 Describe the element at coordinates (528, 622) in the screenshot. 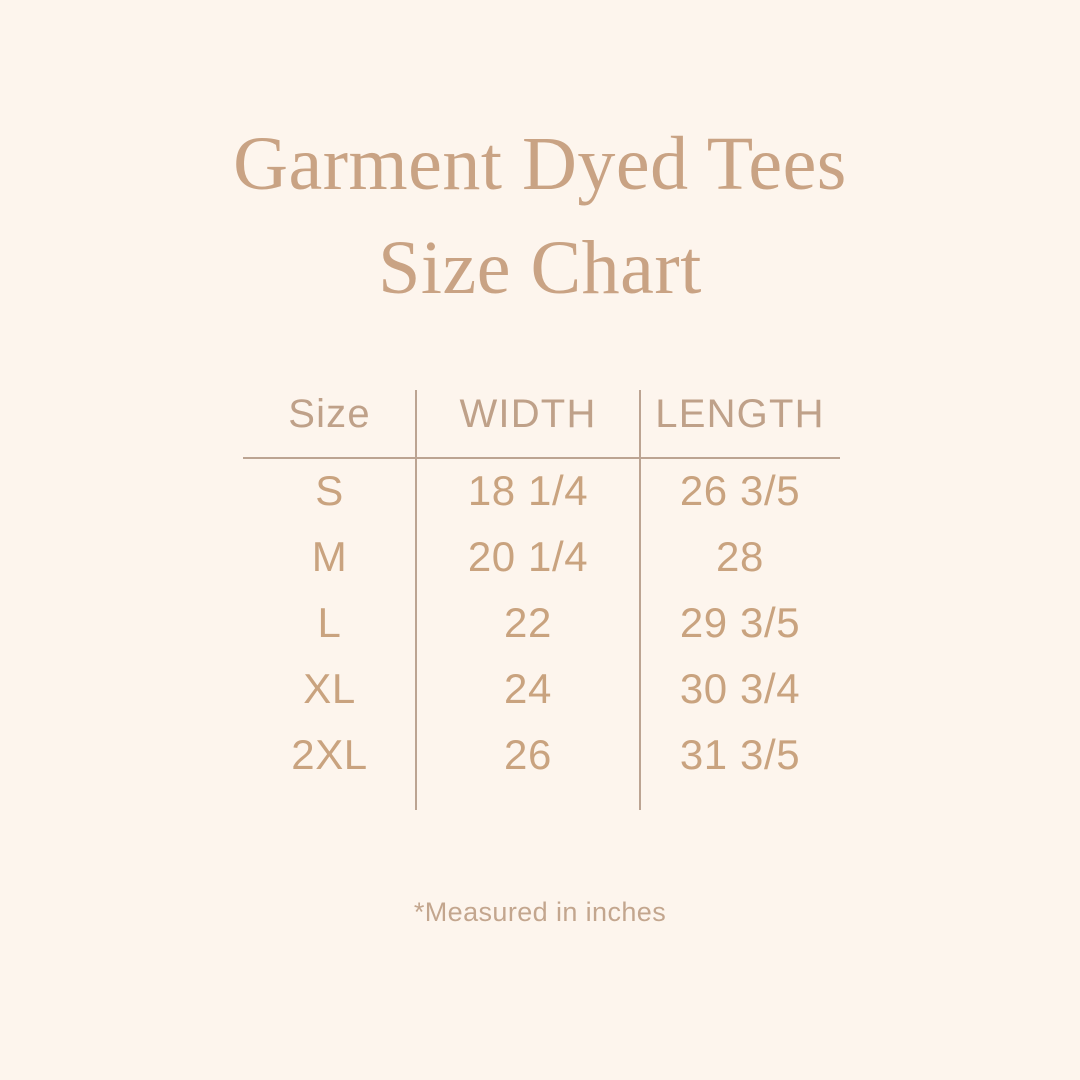

I see `cell-width-l: 22` at that location.